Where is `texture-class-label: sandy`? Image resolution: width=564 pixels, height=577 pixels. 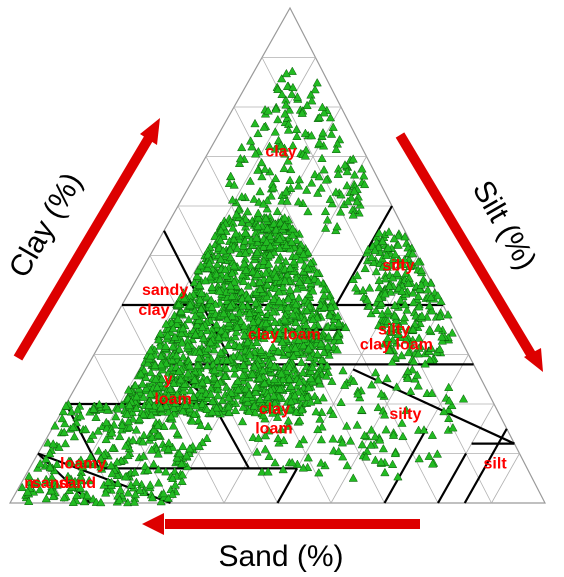 texture-class-label: sandy is located at coordinates (165, 290).